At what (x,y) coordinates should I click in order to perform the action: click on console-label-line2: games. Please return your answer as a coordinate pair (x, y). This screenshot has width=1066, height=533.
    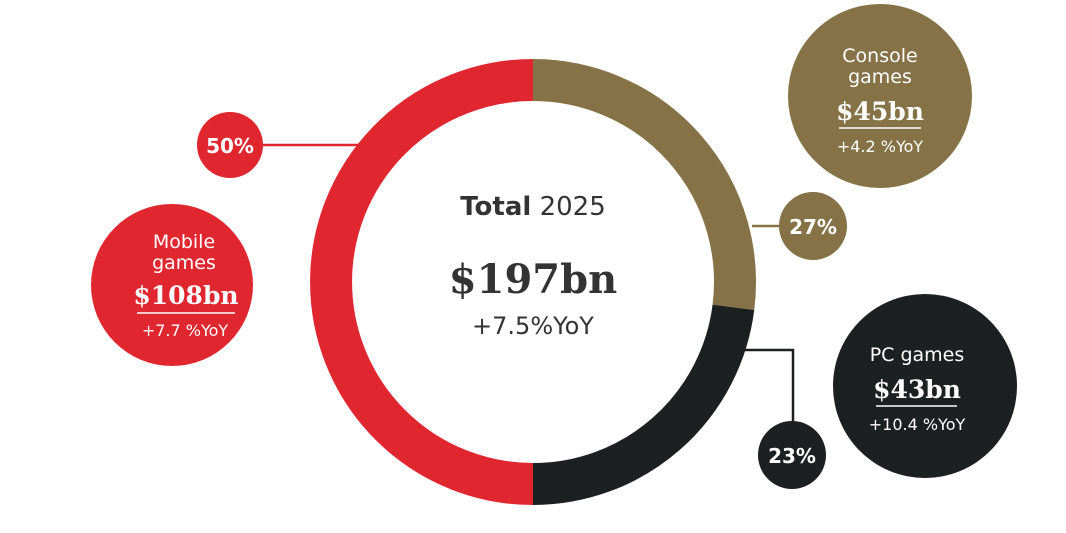
    Looking at the image, I should click on (880, 77).